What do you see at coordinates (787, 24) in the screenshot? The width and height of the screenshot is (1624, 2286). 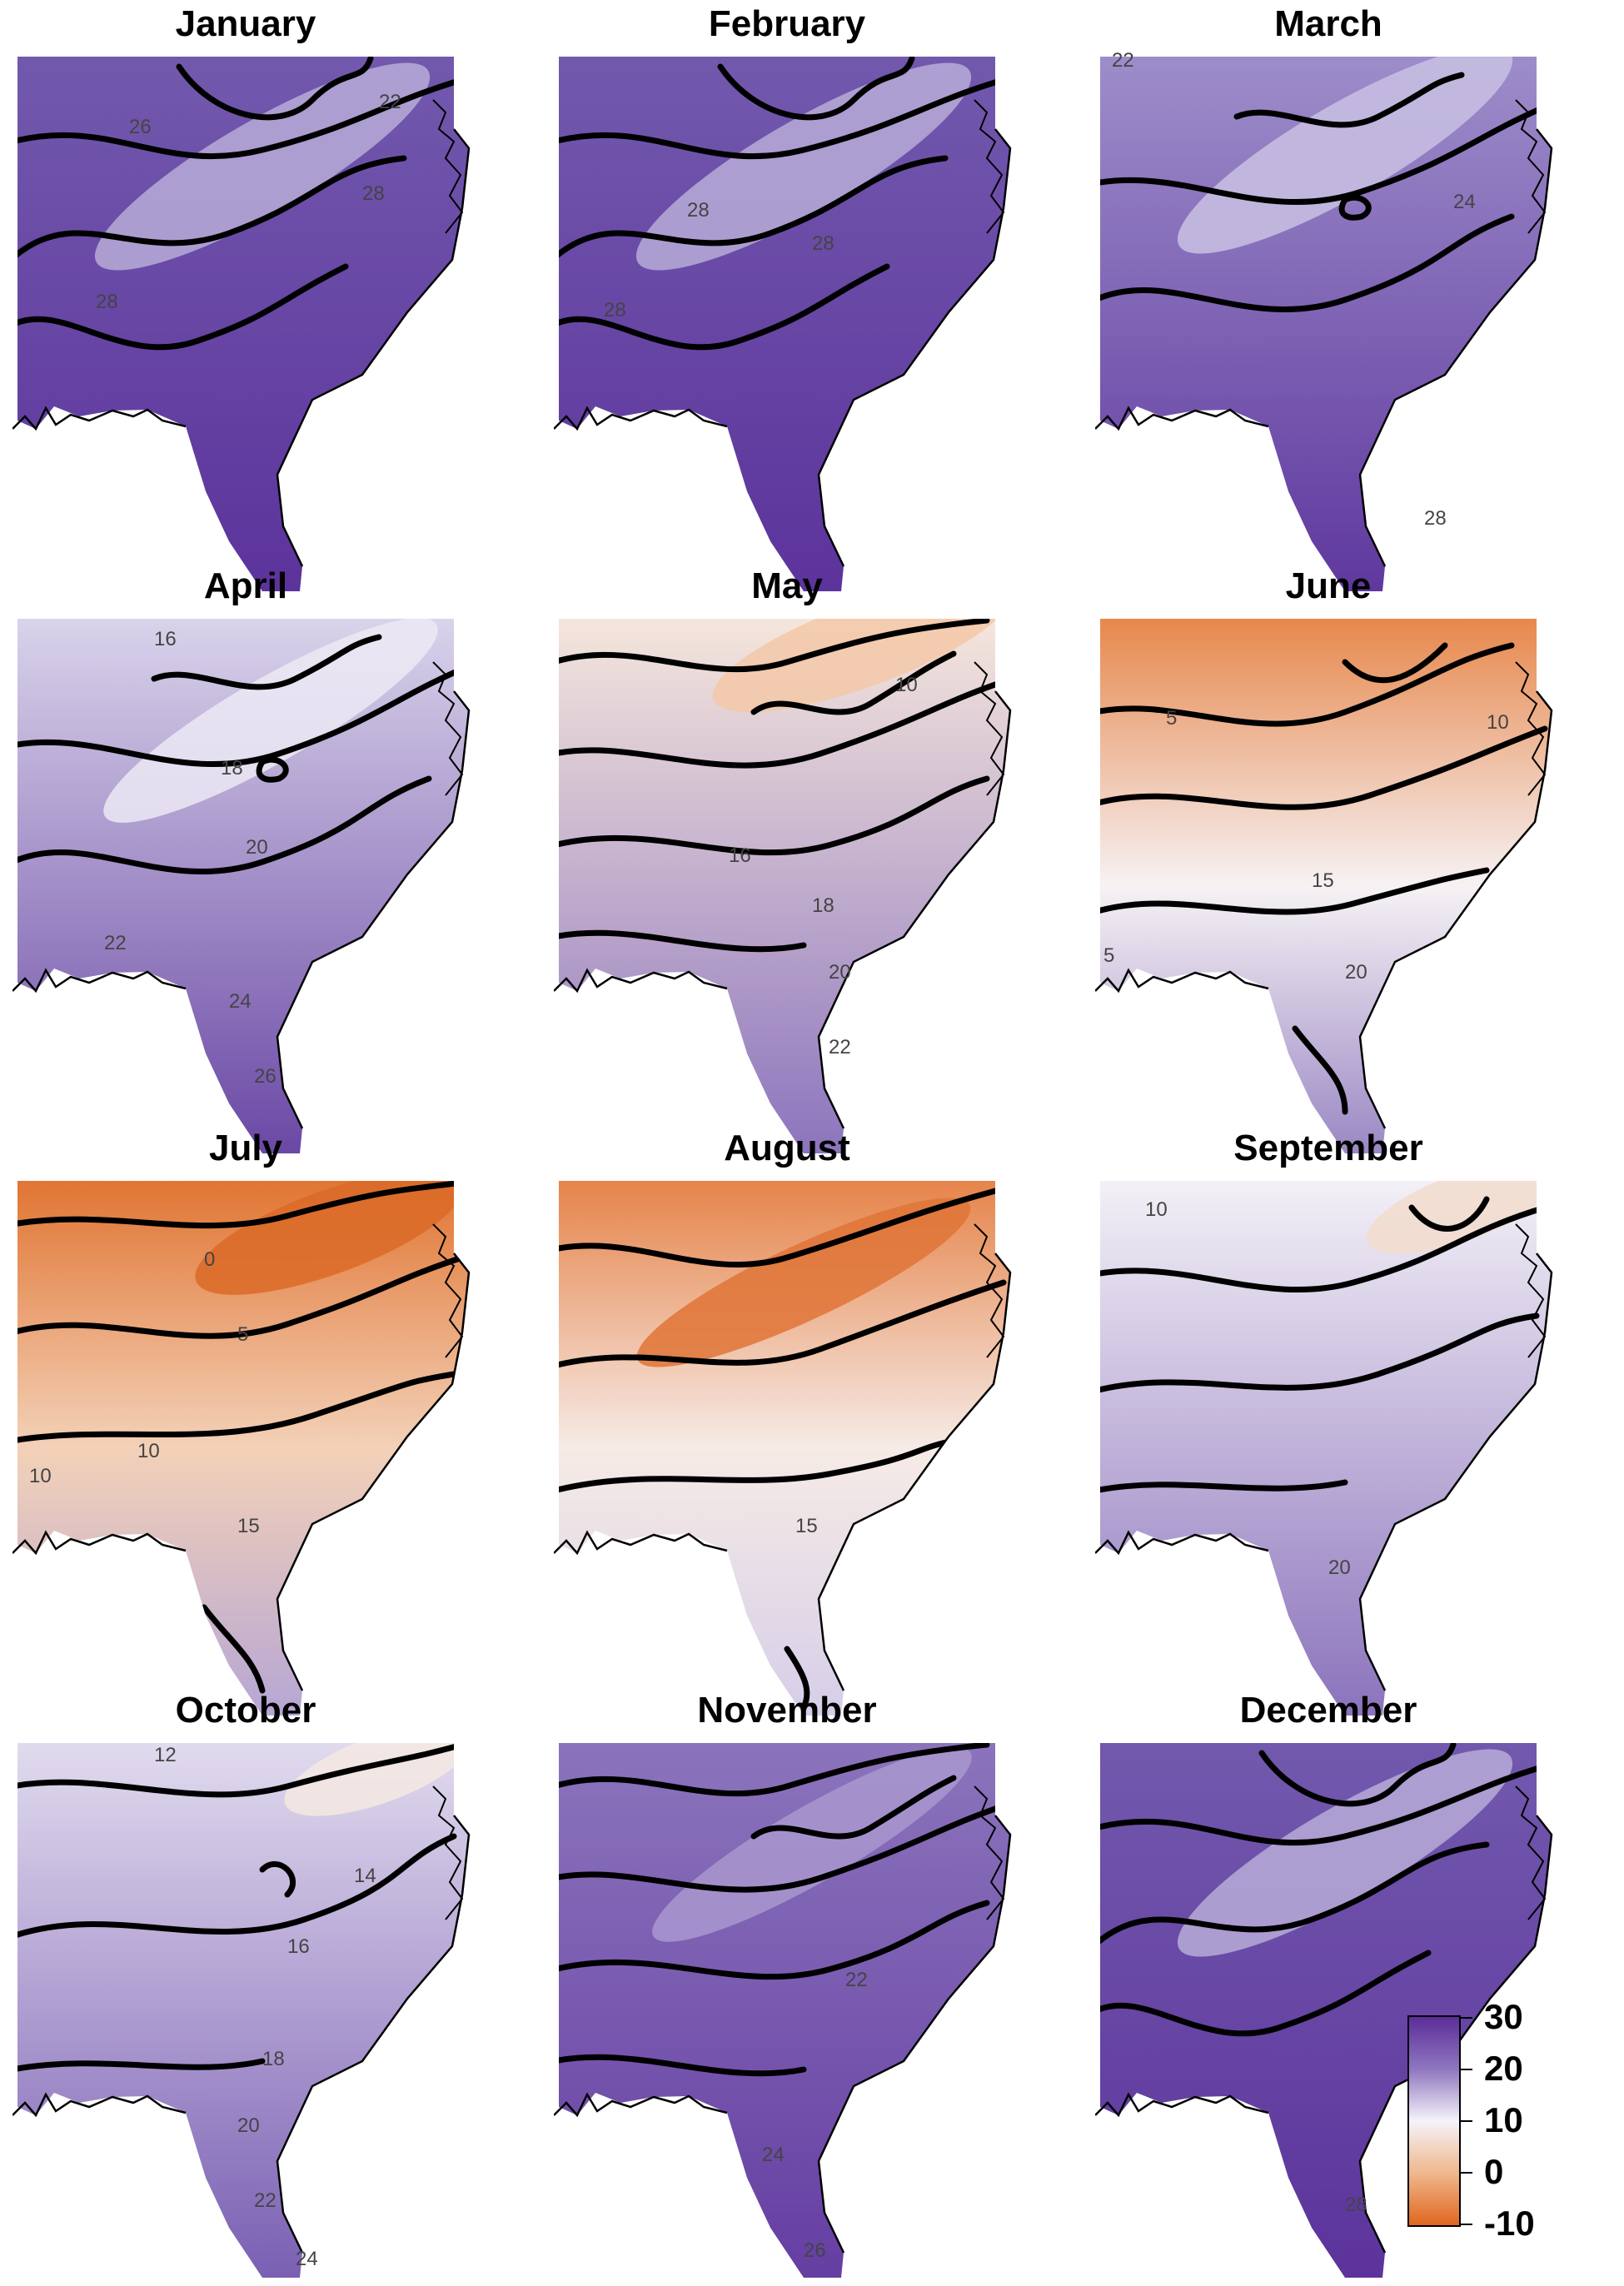 I see `month-title: February` at bounding box center [787, 24].